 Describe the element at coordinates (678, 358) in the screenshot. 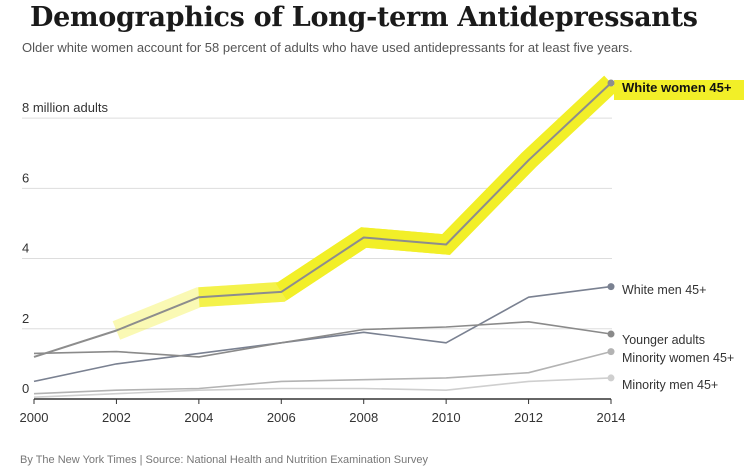

I see `series-label-minority-women-45: Minority women 45+` at that location.